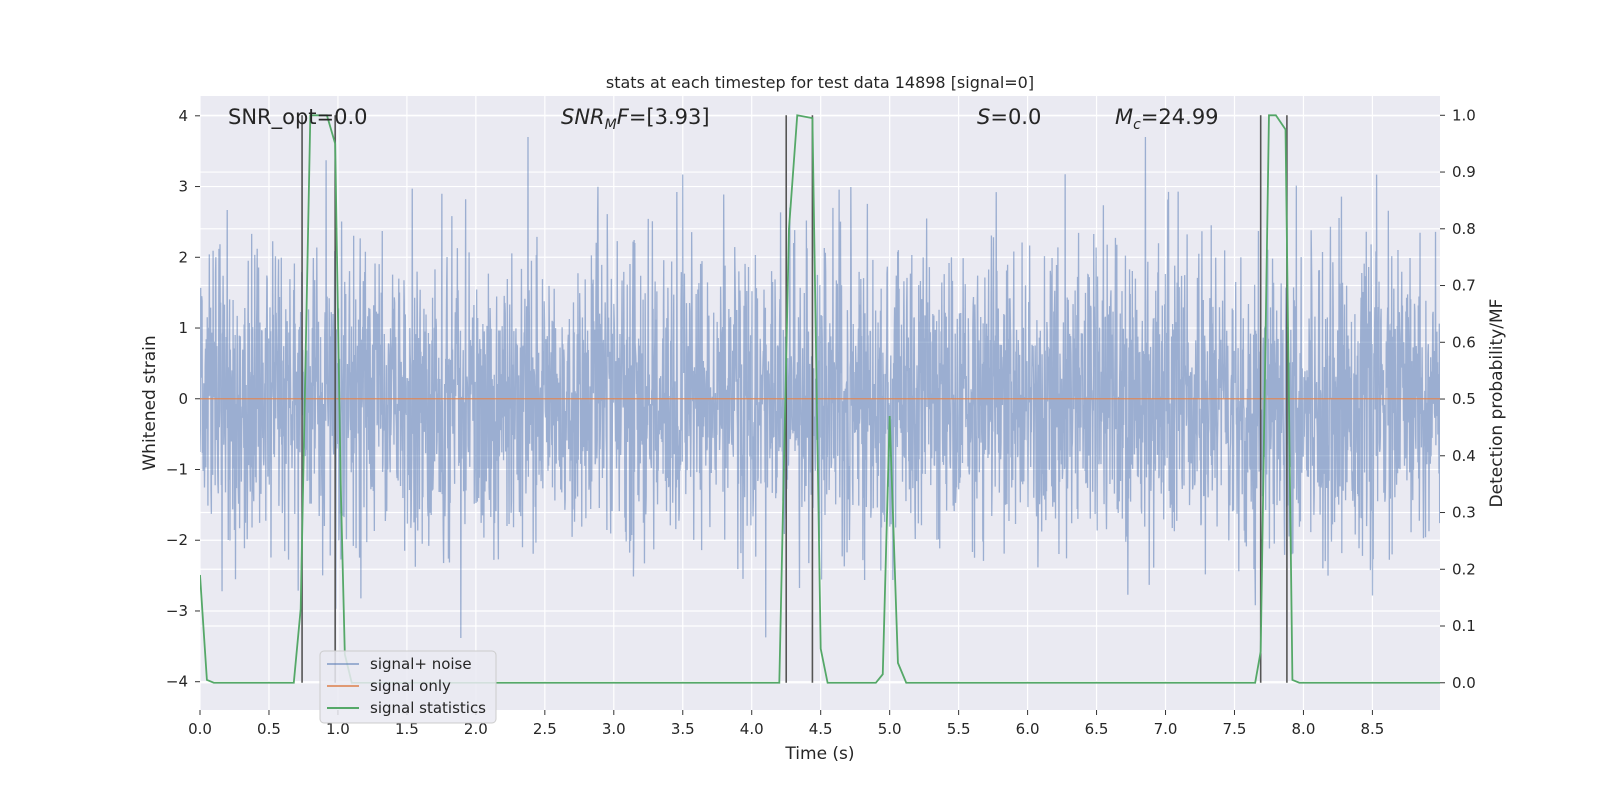 This screenshot has height=800, width=1600. Describe the element at coordinates (1235, 729) in the screenshot. I see `x-tick-label: 7.5` at that location.